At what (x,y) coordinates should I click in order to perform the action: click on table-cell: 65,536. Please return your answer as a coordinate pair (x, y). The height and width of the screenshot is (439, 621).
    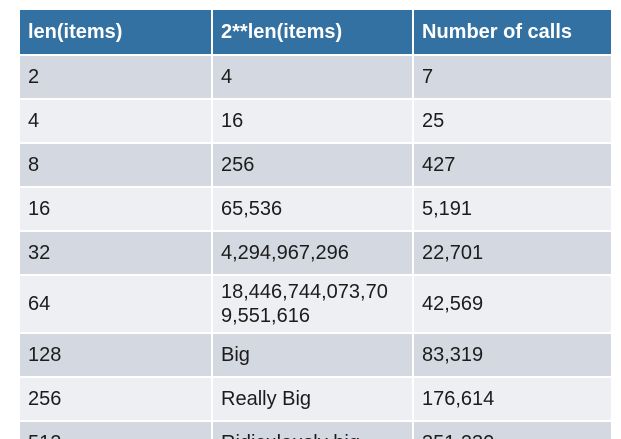
    Looking at the image, I should click on (312, 209).